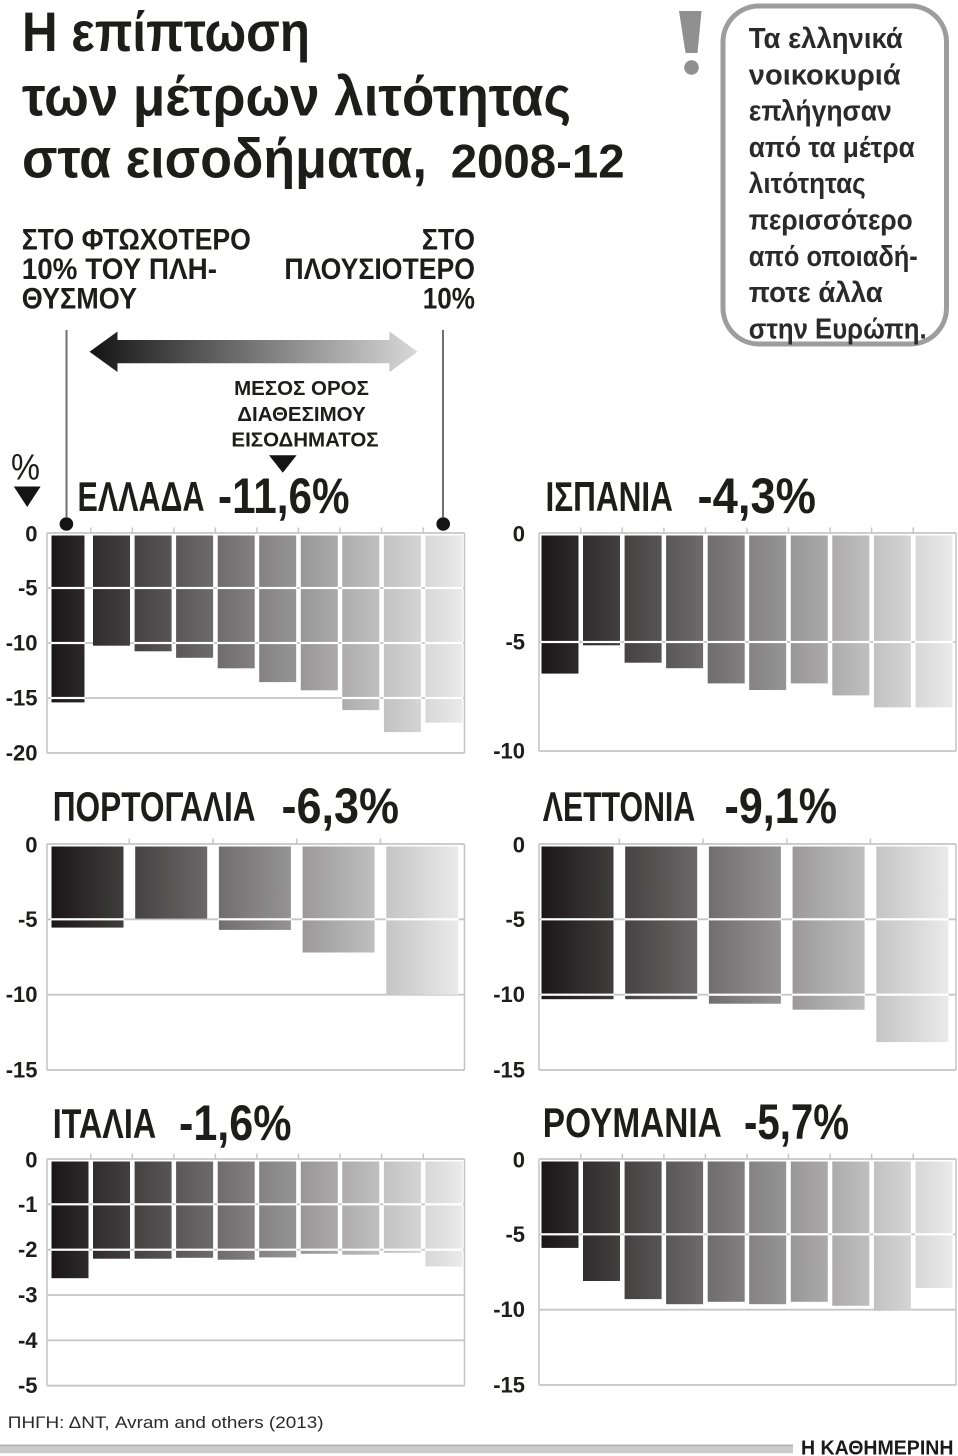  Describe the element at coordinates (119, 269) in the screenshot. I see `svg-text: 10% ΤΟΥ ΠΛΗ-` at that location.